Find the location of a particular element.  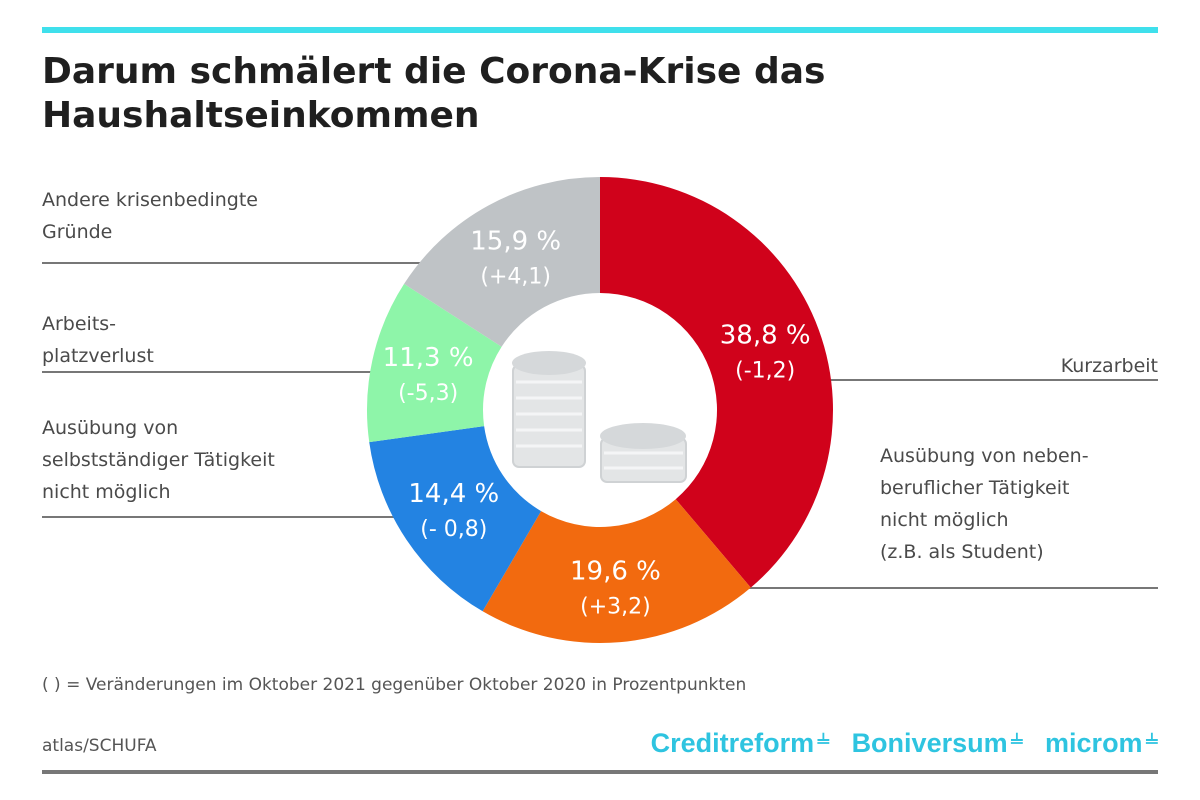

leader-line-selbststaendig is located at coordinates (270, 517).